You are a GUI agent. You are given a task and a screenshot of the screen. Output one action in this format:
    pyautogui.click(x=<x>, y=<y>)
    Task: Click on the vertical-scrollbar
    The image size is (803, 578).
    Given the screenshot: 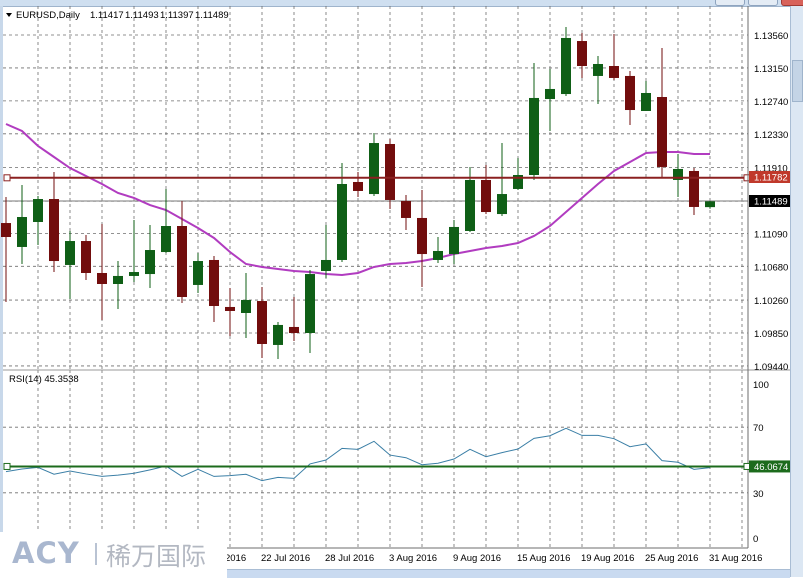 What is the action you would take?
    pyautogui.click(x=796, y=291)
    